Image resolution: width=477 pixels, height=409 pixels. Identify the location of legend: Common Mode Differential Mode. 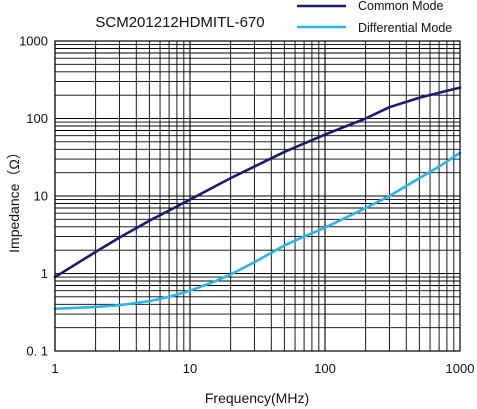
(374, 17).